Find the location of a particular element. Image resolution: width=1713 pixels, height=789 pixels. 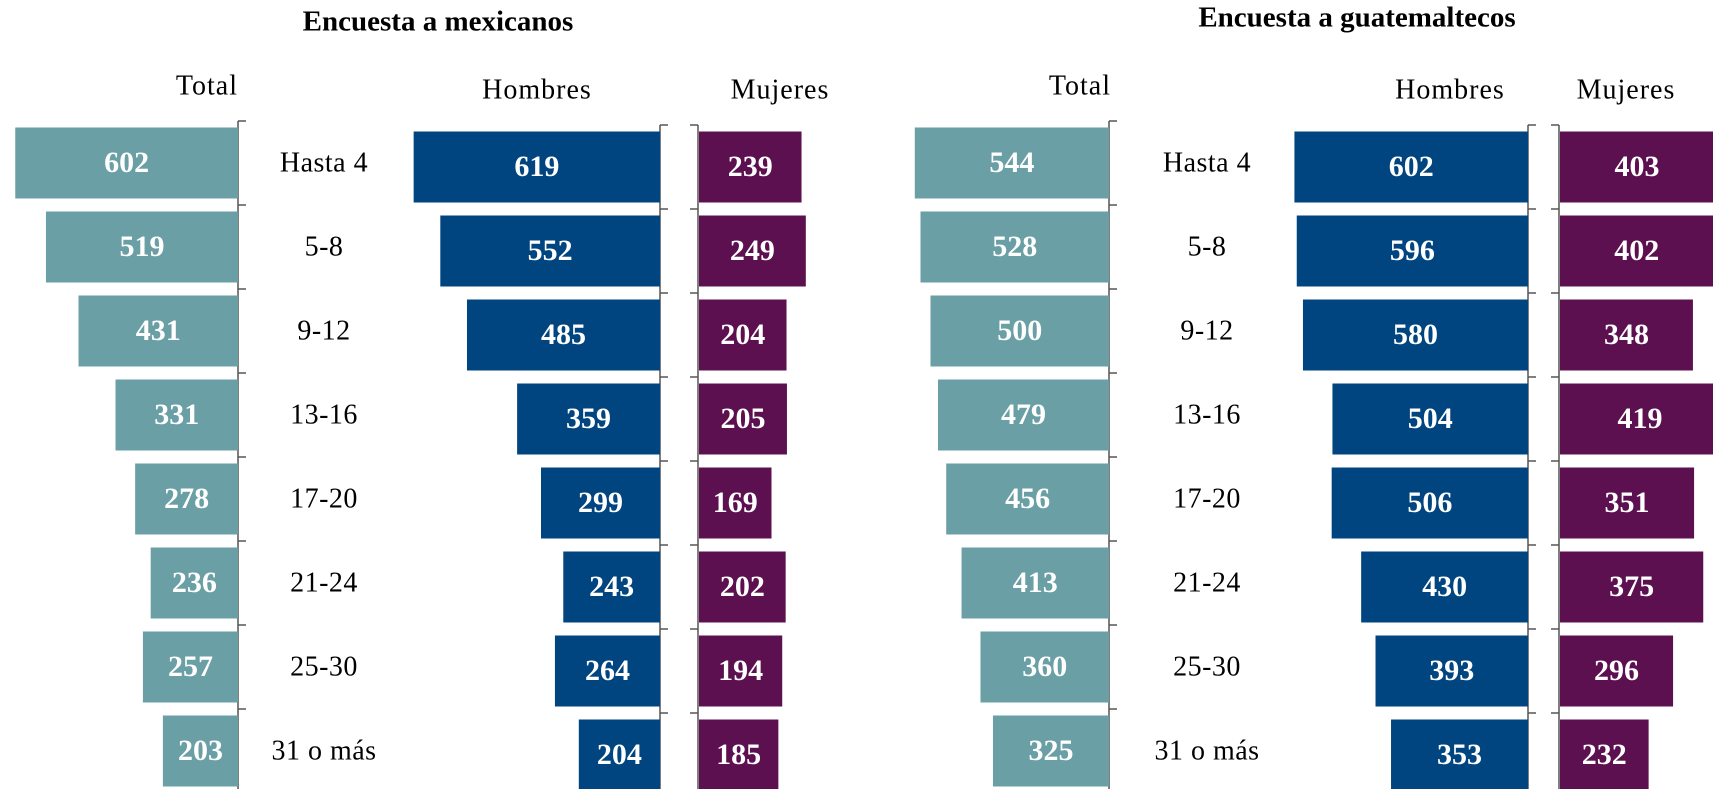

value-label: 580 is located at coordinates (1415, 334).